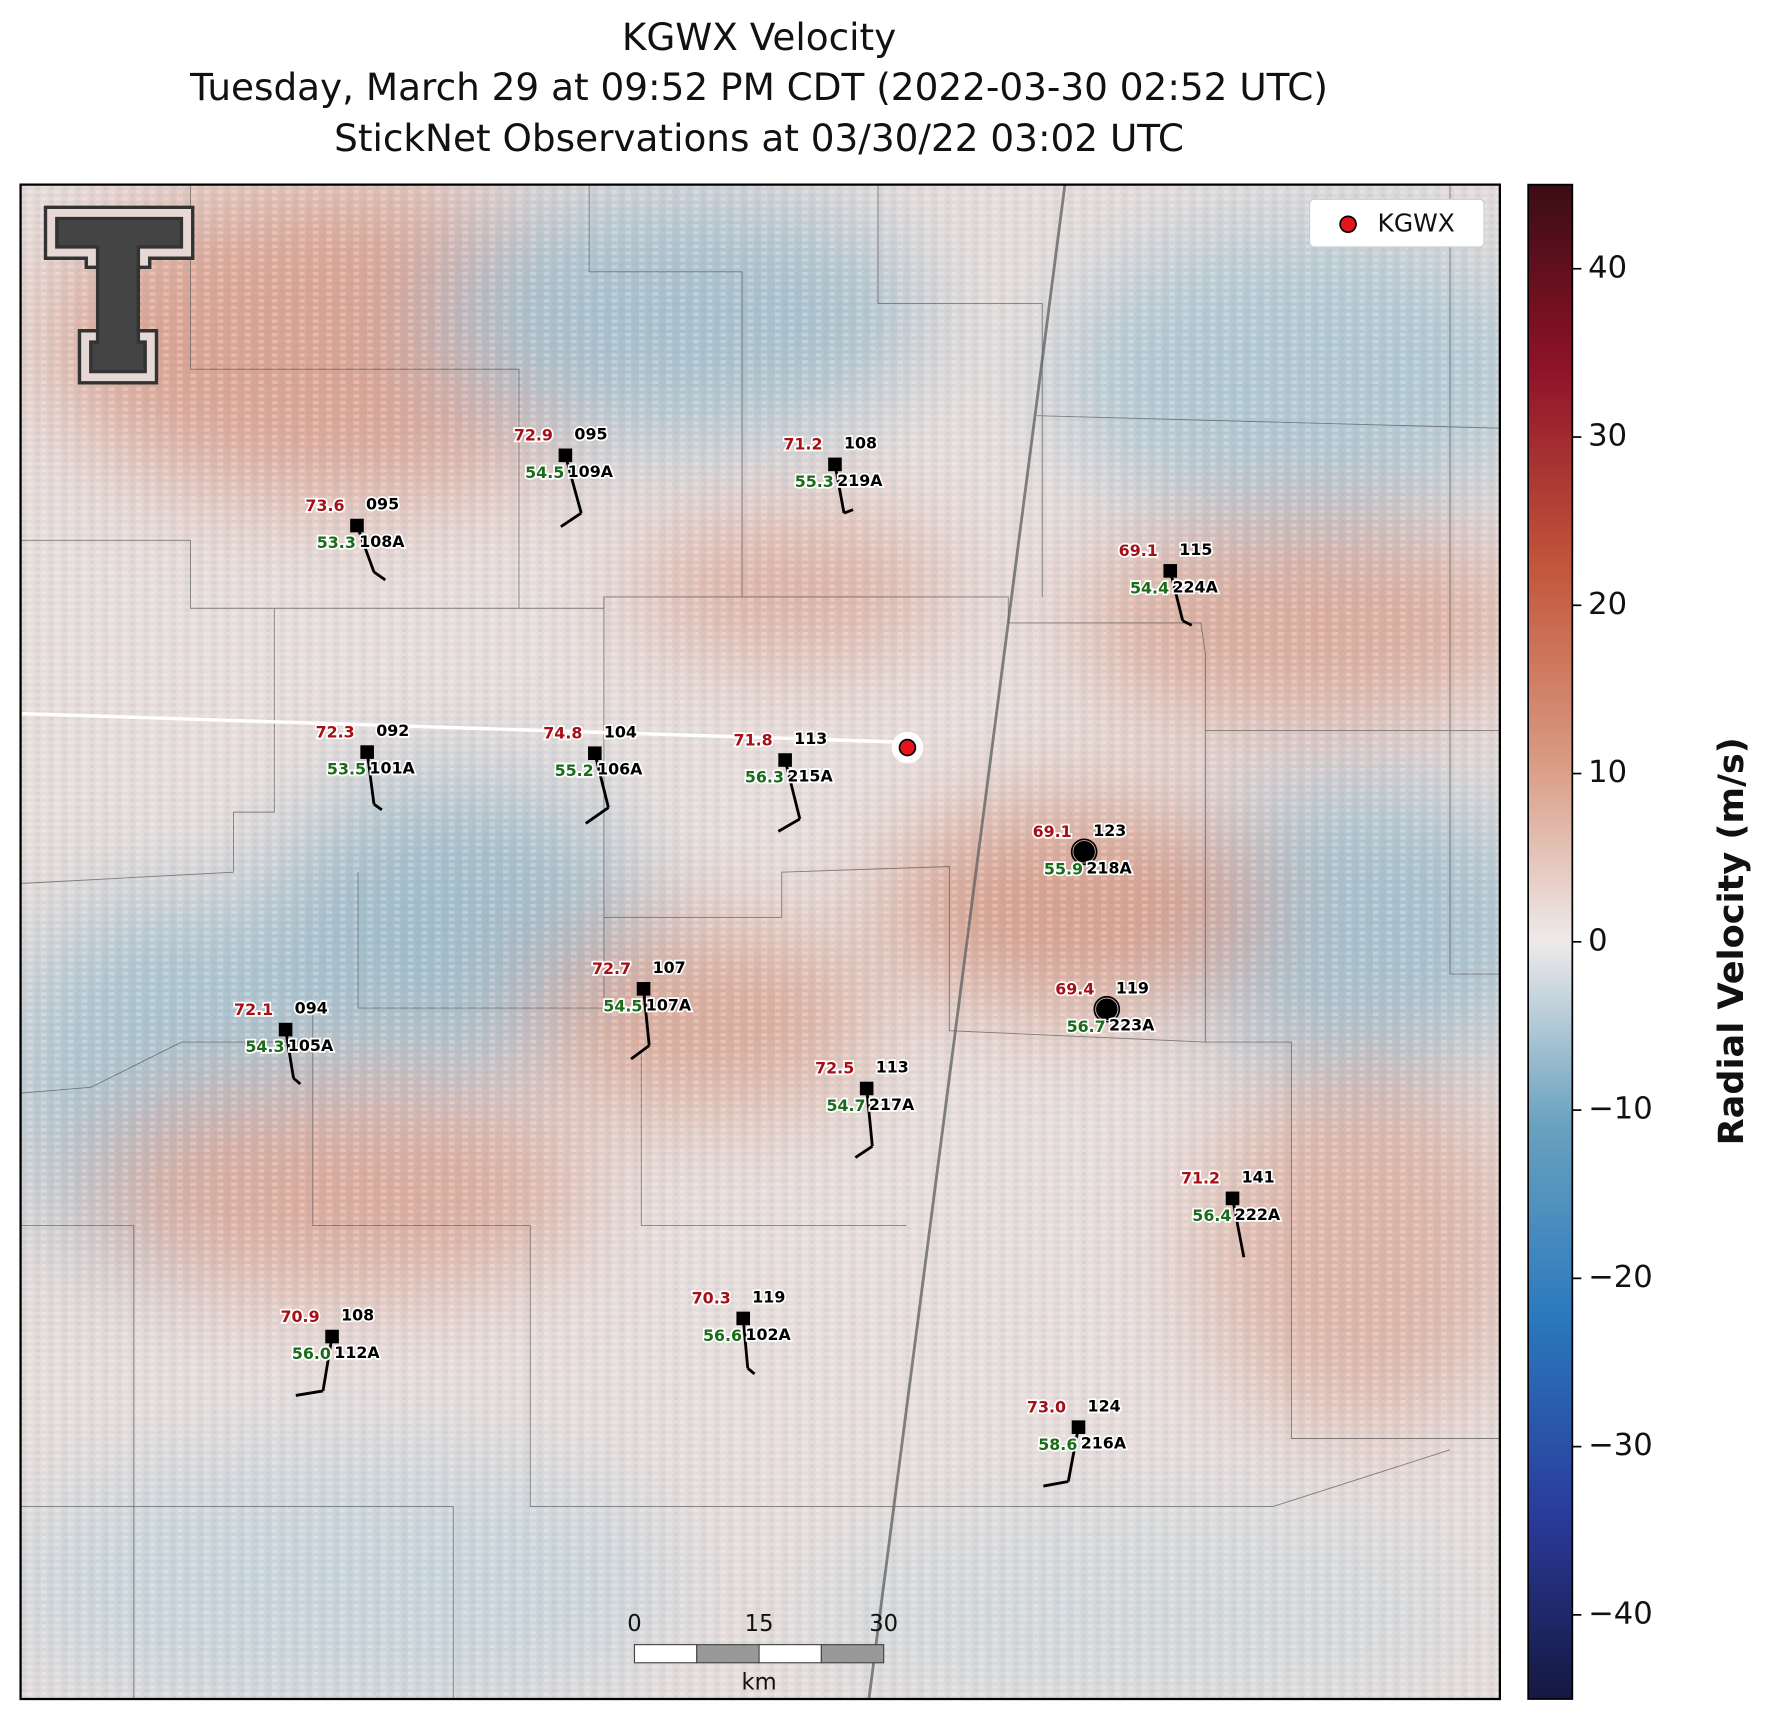  Describe the element at coordinates (1057, 1444) in the screenshot. I see `dewpoint: 58.6` at that location.